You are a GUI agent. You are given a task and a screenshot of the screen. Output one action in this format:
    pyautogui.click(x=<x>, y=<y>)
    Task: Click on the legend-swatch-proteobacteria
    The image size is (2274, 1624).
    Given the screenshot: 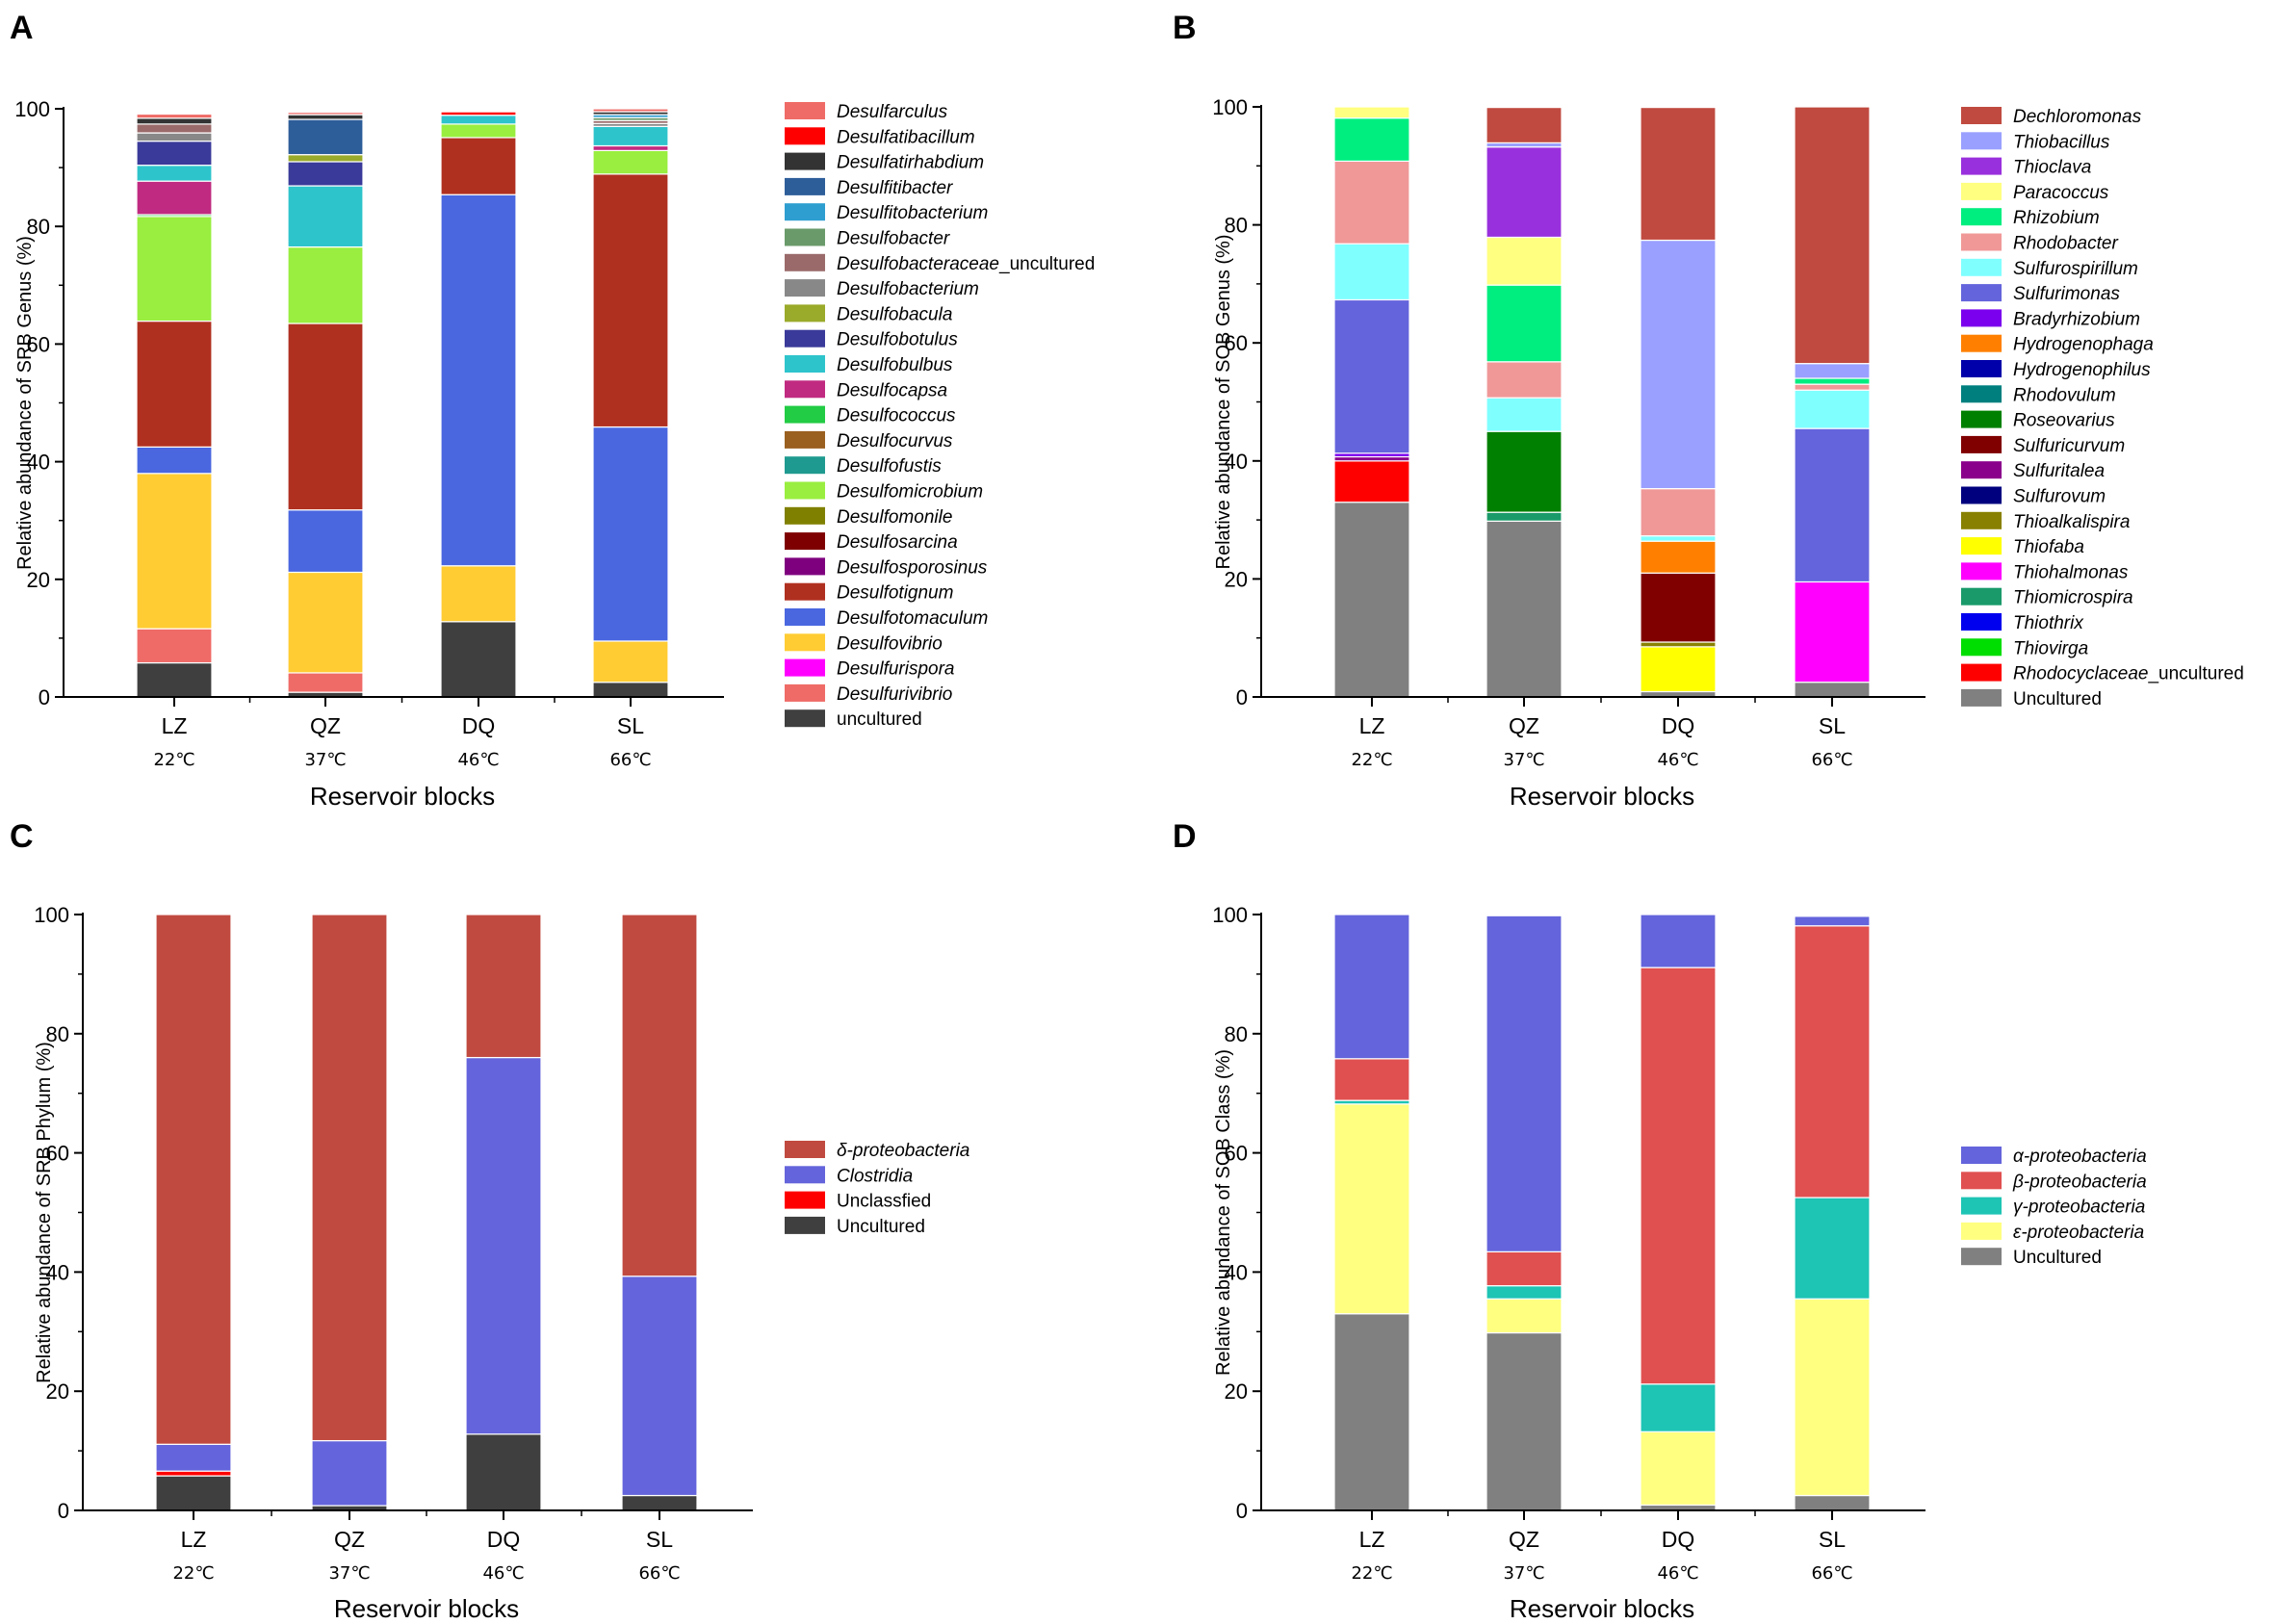 What is the action you would take?
    pyautogui.click(x=1982, y=1206)
    